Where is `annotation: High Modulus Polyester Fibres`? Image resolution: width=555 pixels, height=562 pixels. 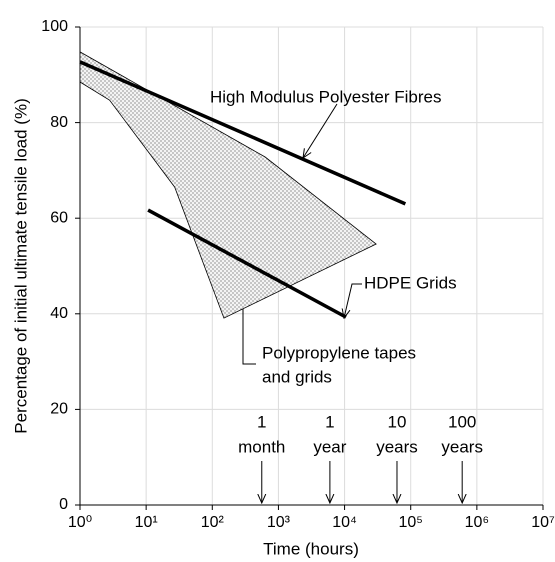
annotation: High Modulus Polyester Fibres is located at coordinates (325, 96).